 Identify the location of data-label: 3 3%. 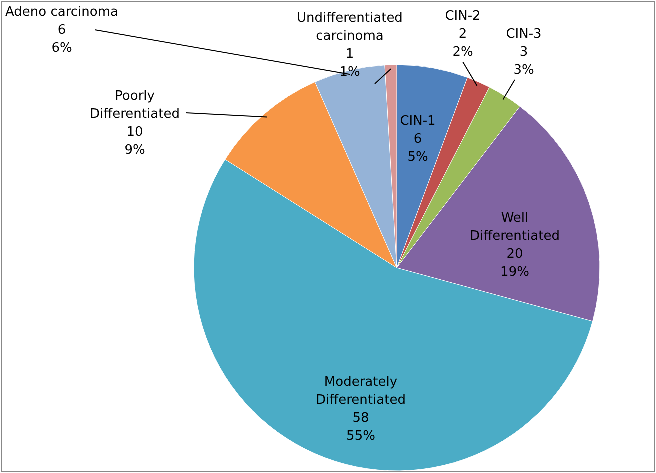
(524, 61).